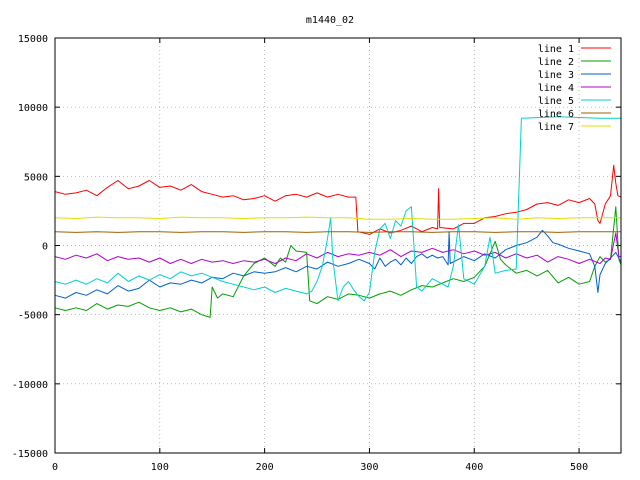 Image resolution: width=640 pixels, height=480 pixels. Describe the element at coordinates (45, 247) in the screenshot. I see `y-tick-label: 0` at that location.